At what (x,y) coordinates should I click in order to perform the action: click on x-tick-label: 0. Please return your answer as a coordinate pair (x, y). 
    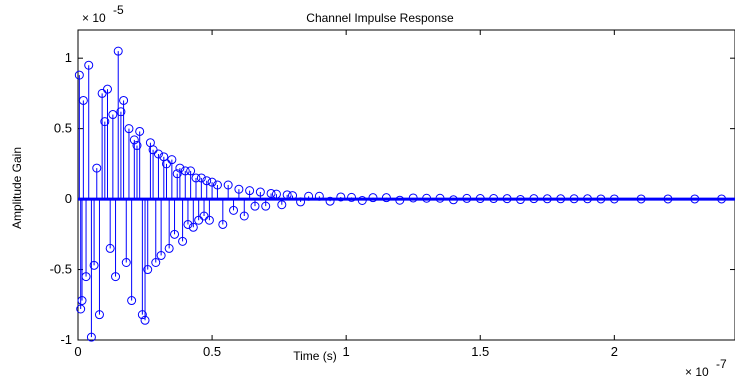
    Looking at the image, I should click on (77, 351).